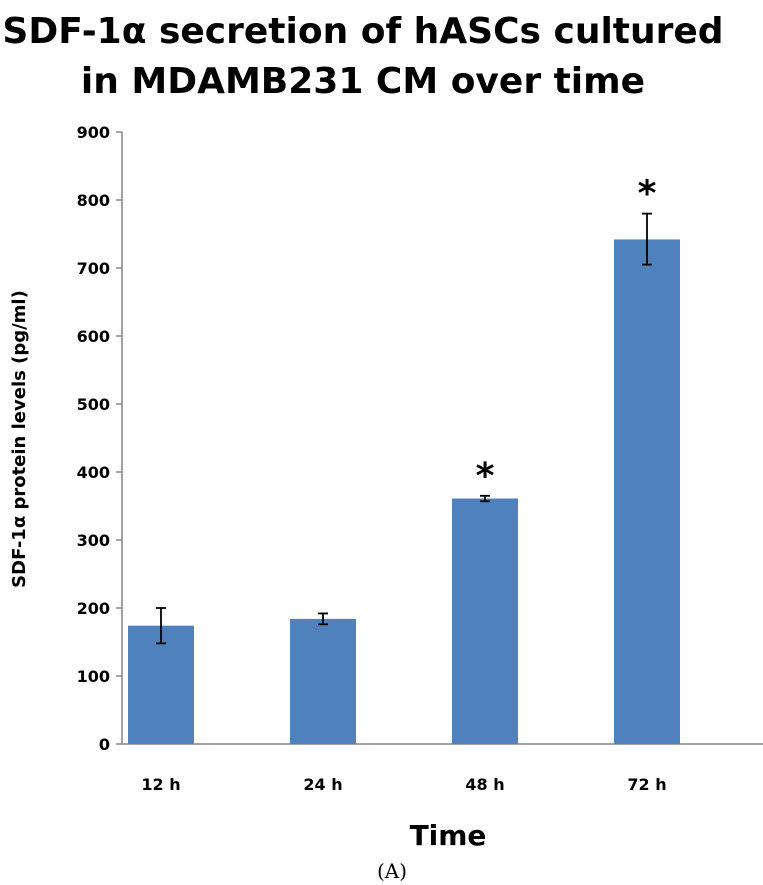 This screenshot has width=763, height=885. I want to click on figure-caption: (A), so click(392, 871).